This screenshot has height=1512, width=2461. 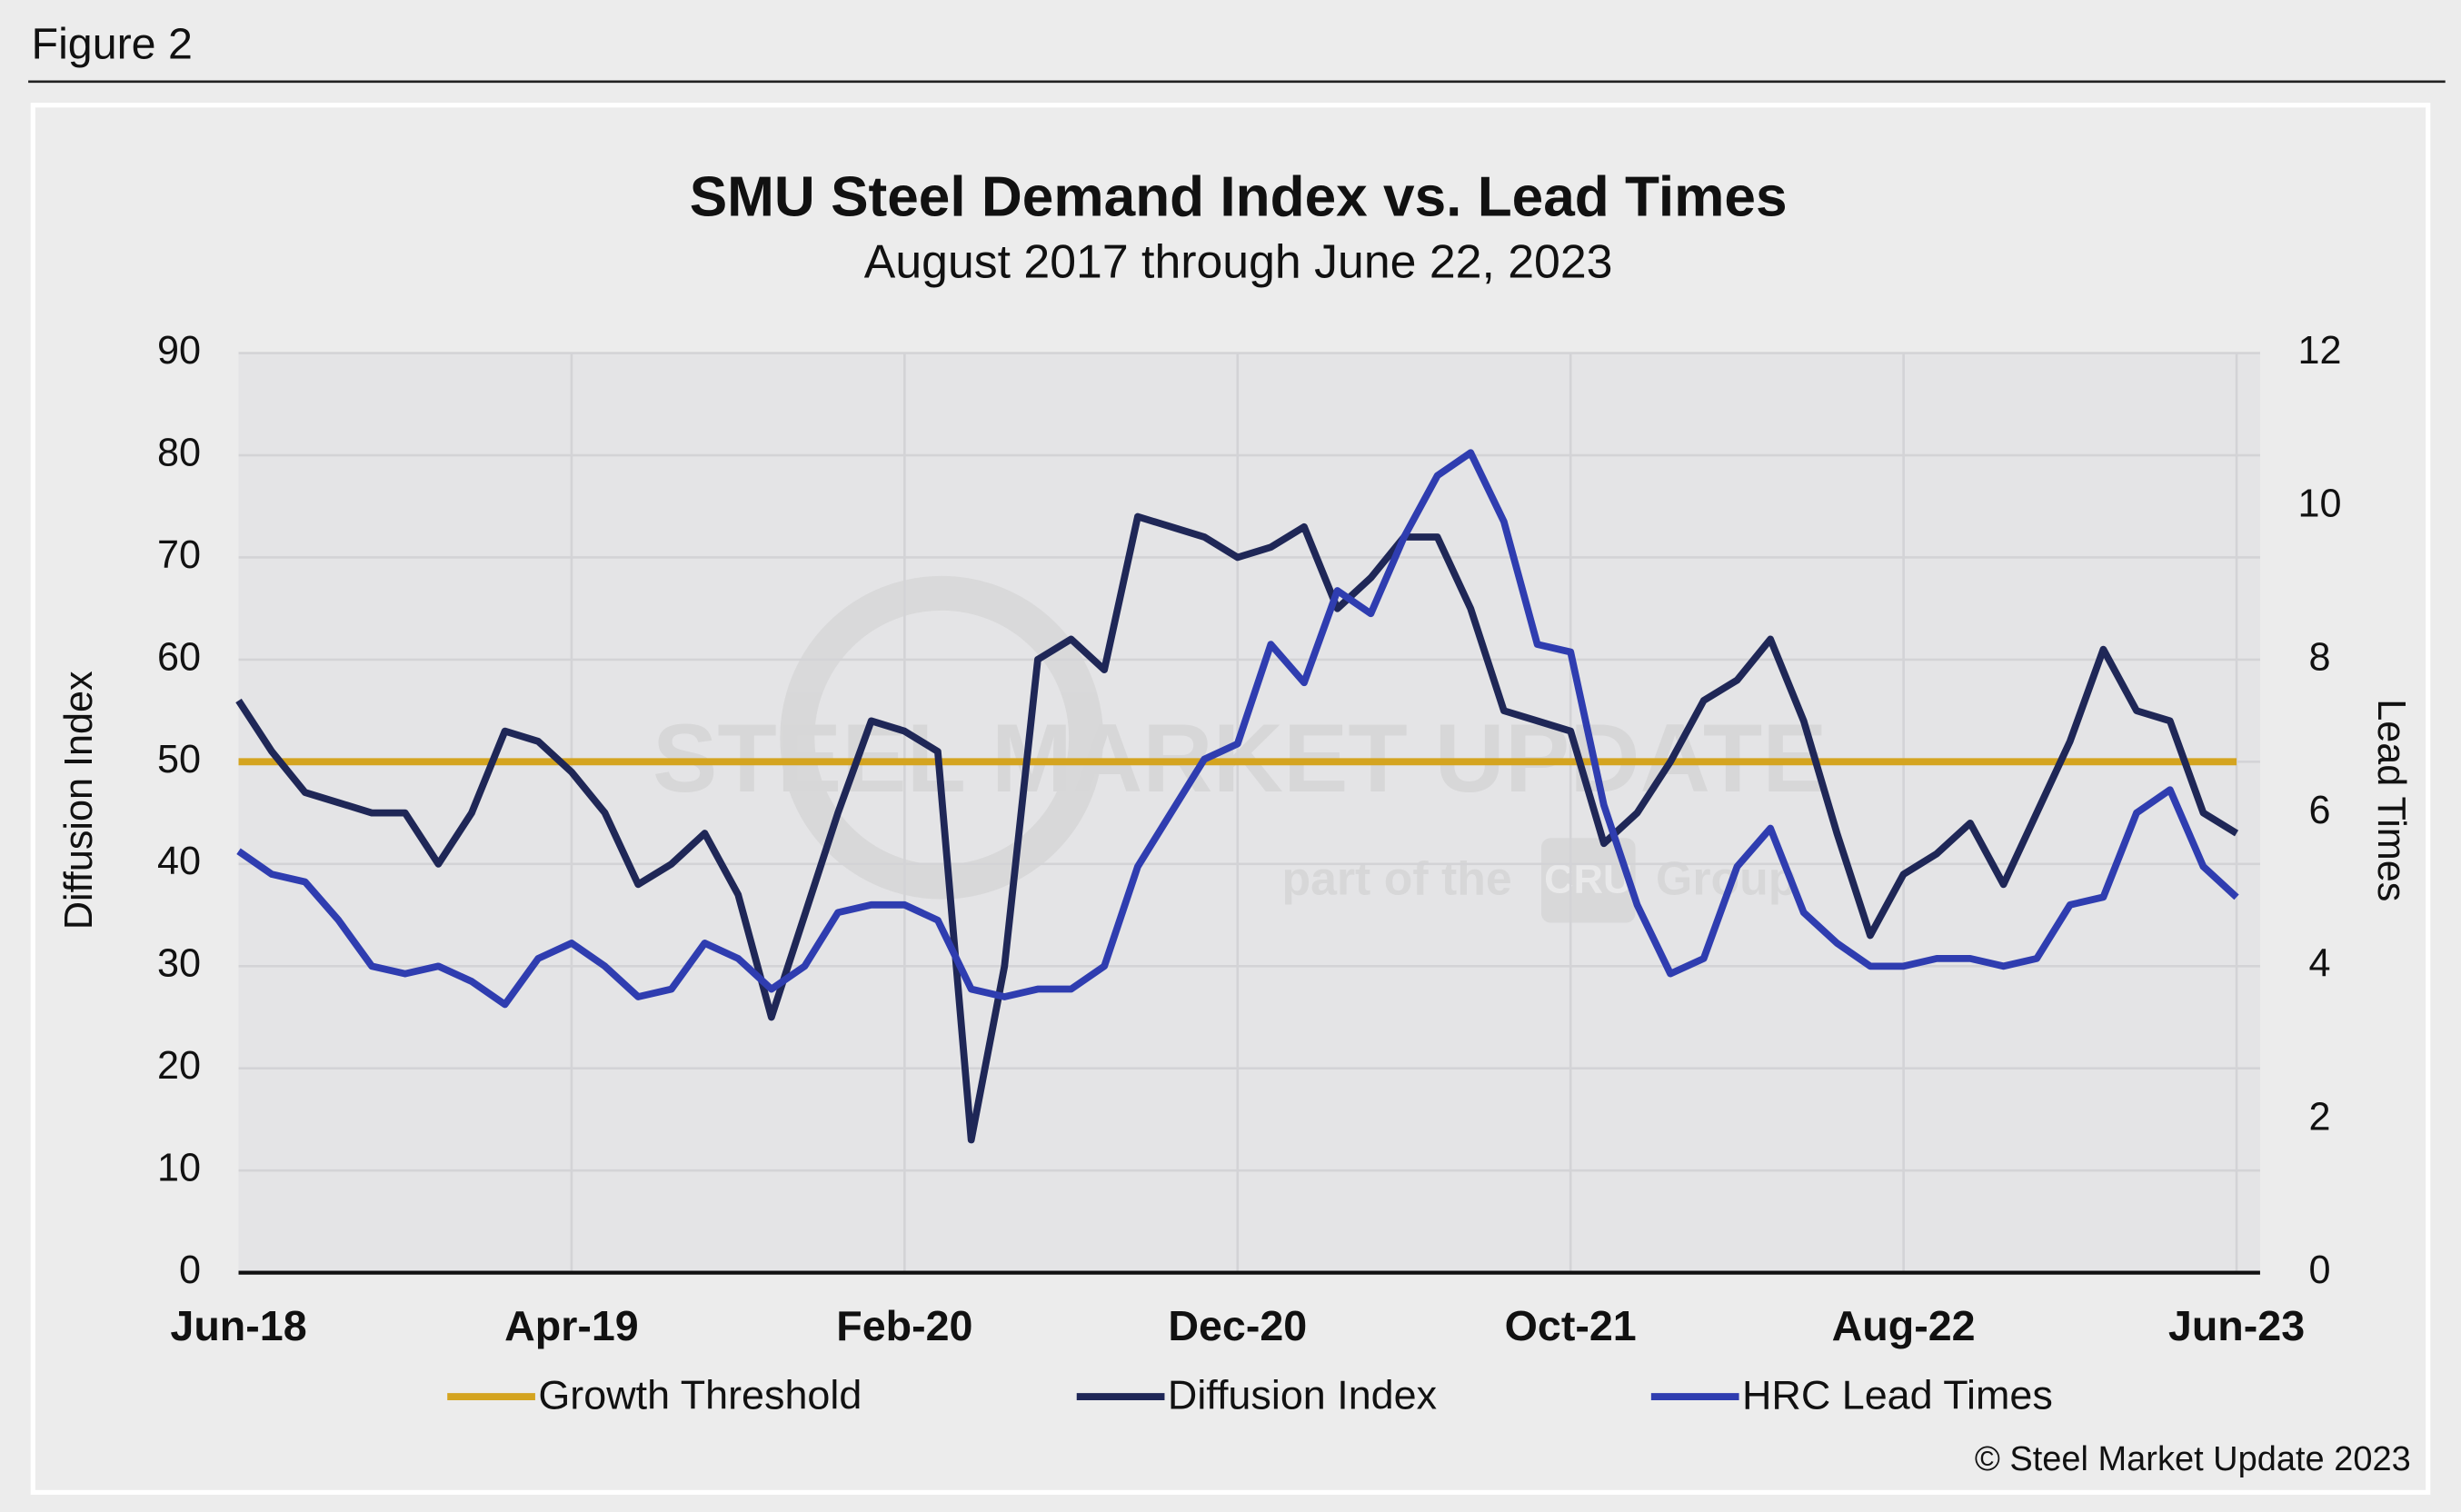 What do you see at coordinates (1396, 877) in the screenshot?
I see `watermark-text: part of the` at bounding box center [1396, 877].